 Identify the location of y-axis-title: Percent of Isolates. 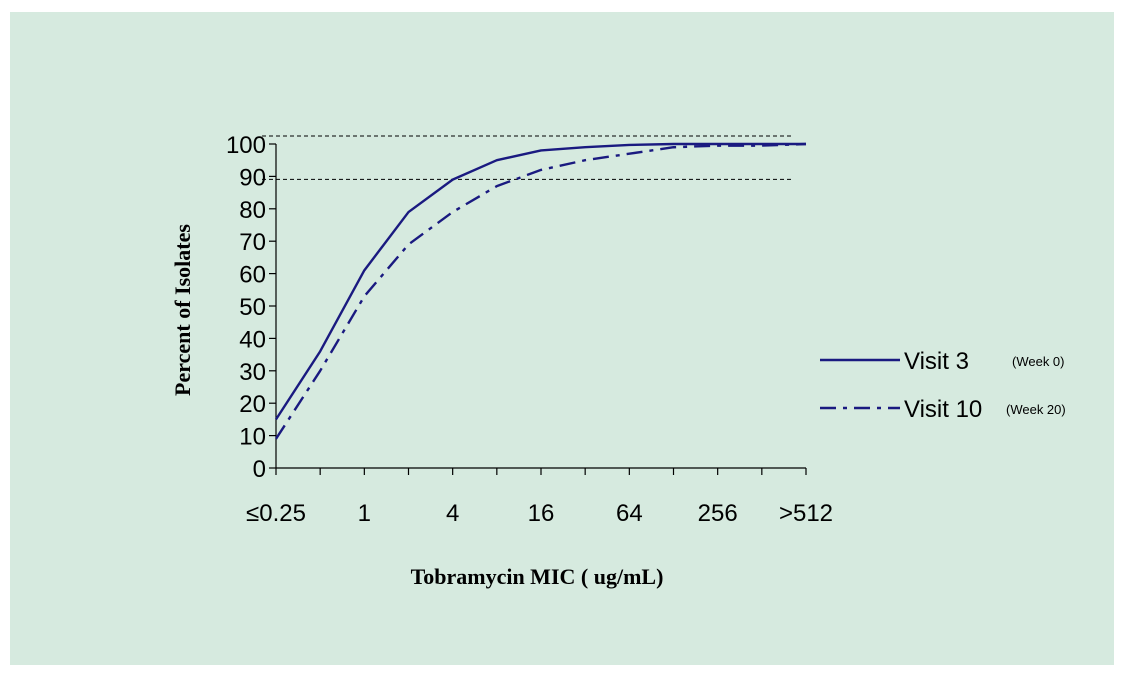
(182, 310).